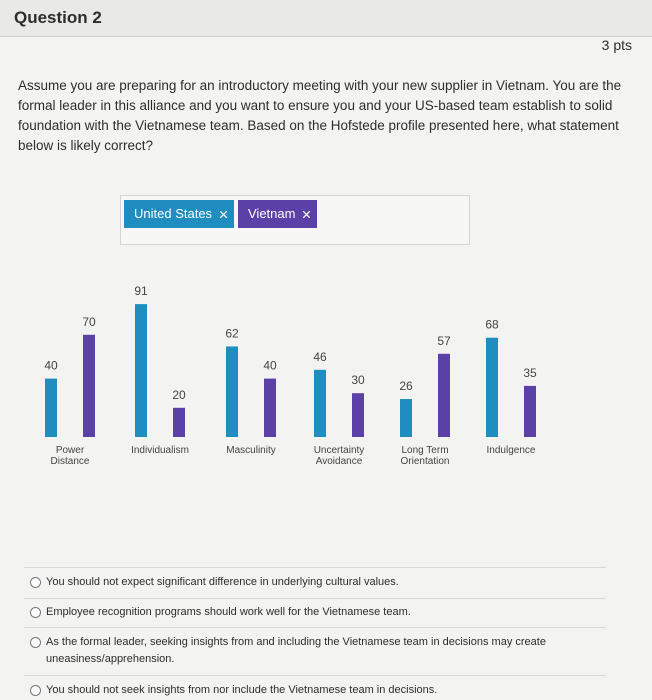 This screenshot has height=700, width=652. What do you see at coordinates (425, 456) in the screenshot?
I see `x-tick-label: Long Term Orientation` at bounding box center [425, 456].